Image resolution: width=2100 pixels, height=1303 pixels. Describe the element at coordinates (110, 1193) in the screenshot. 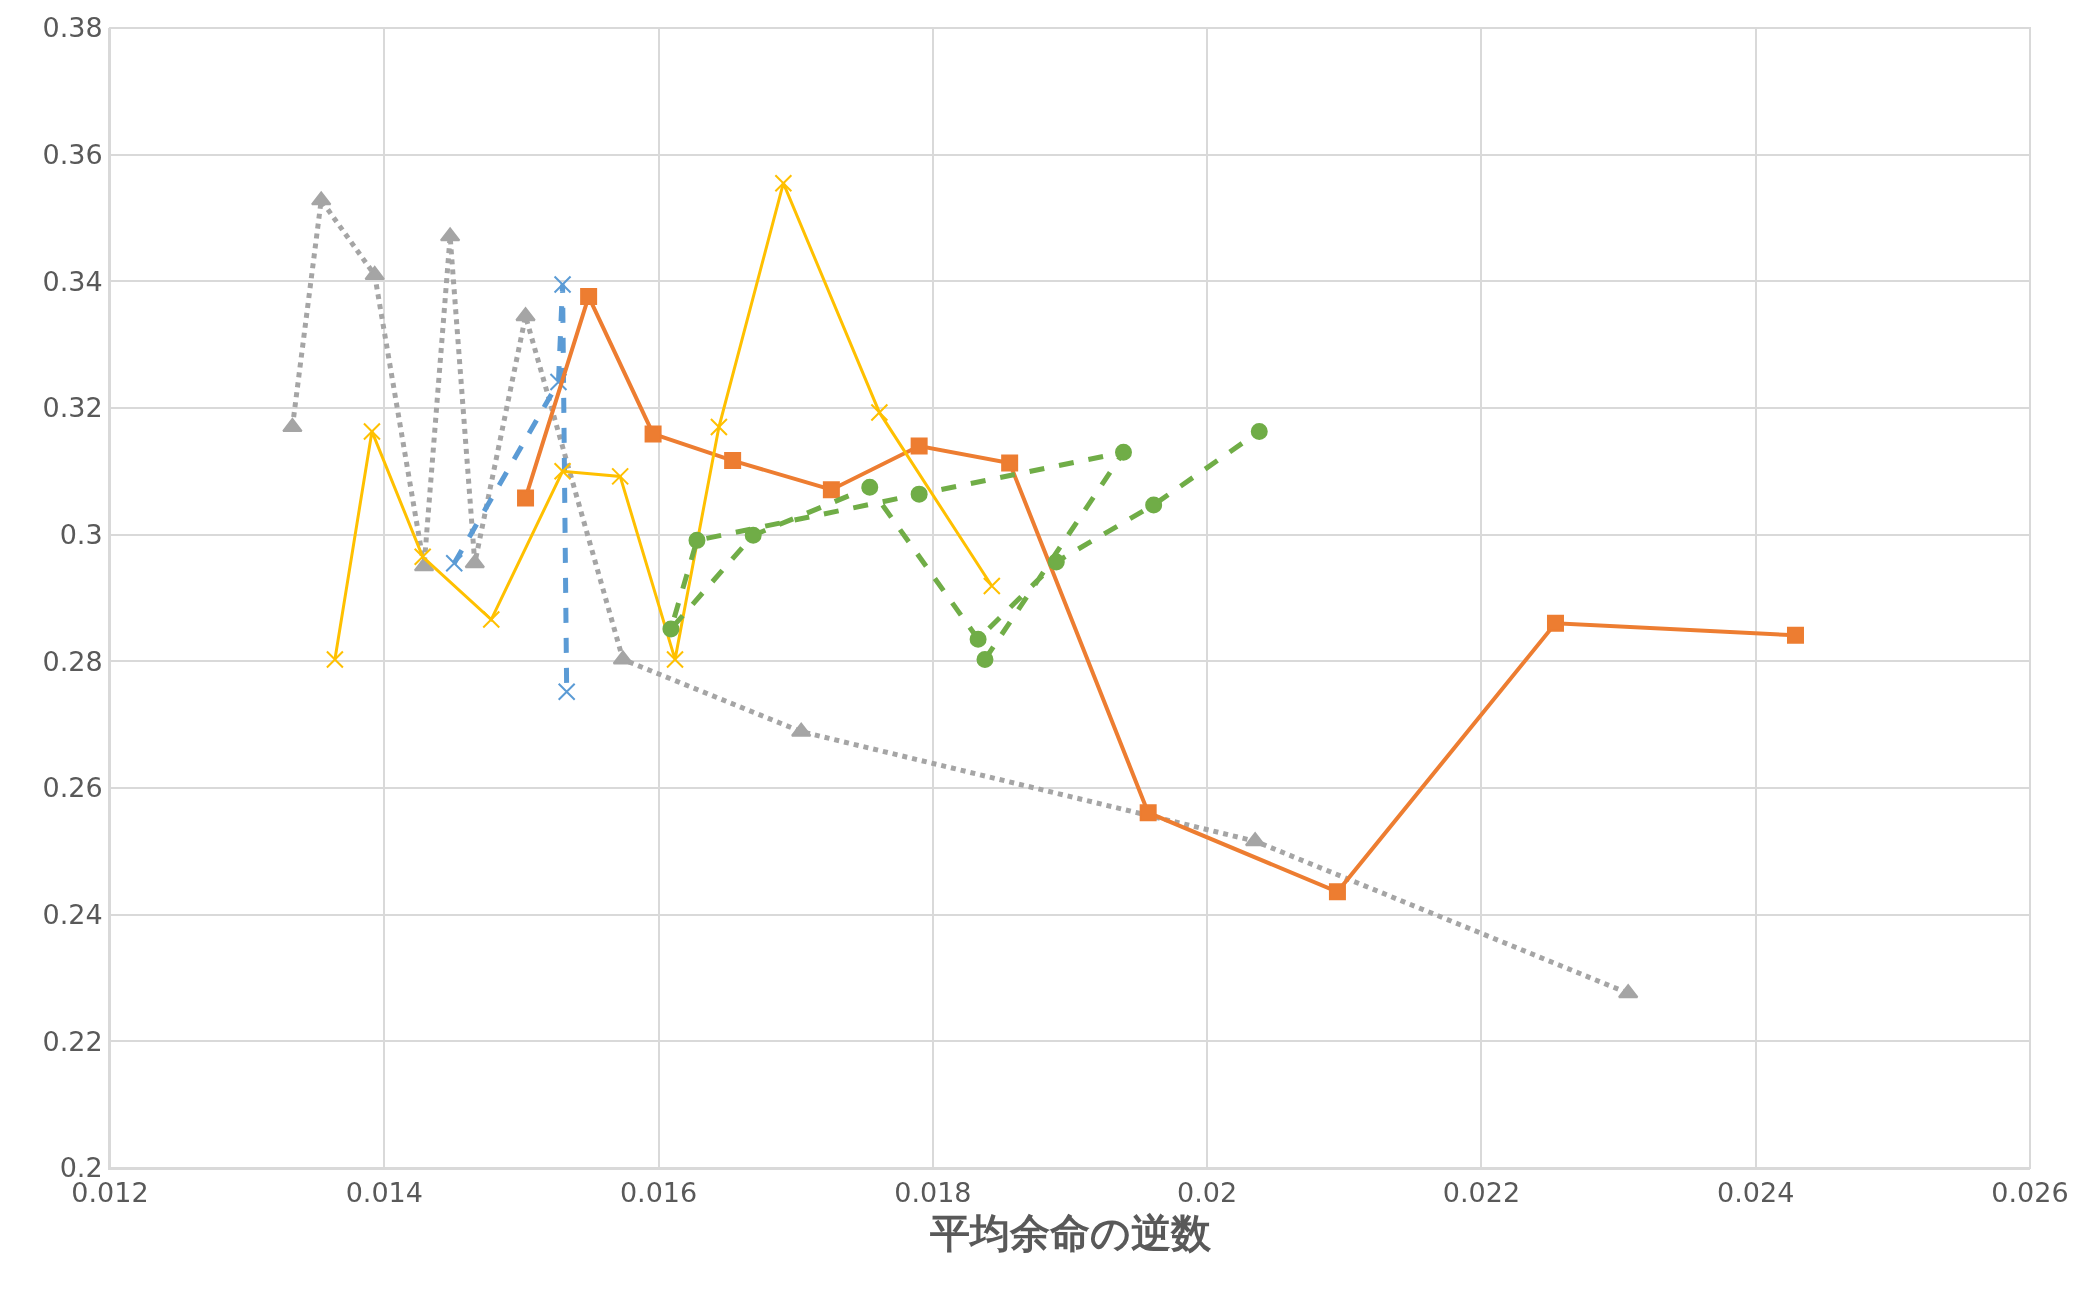

I see `x-tick-label: 0.012` at that location.